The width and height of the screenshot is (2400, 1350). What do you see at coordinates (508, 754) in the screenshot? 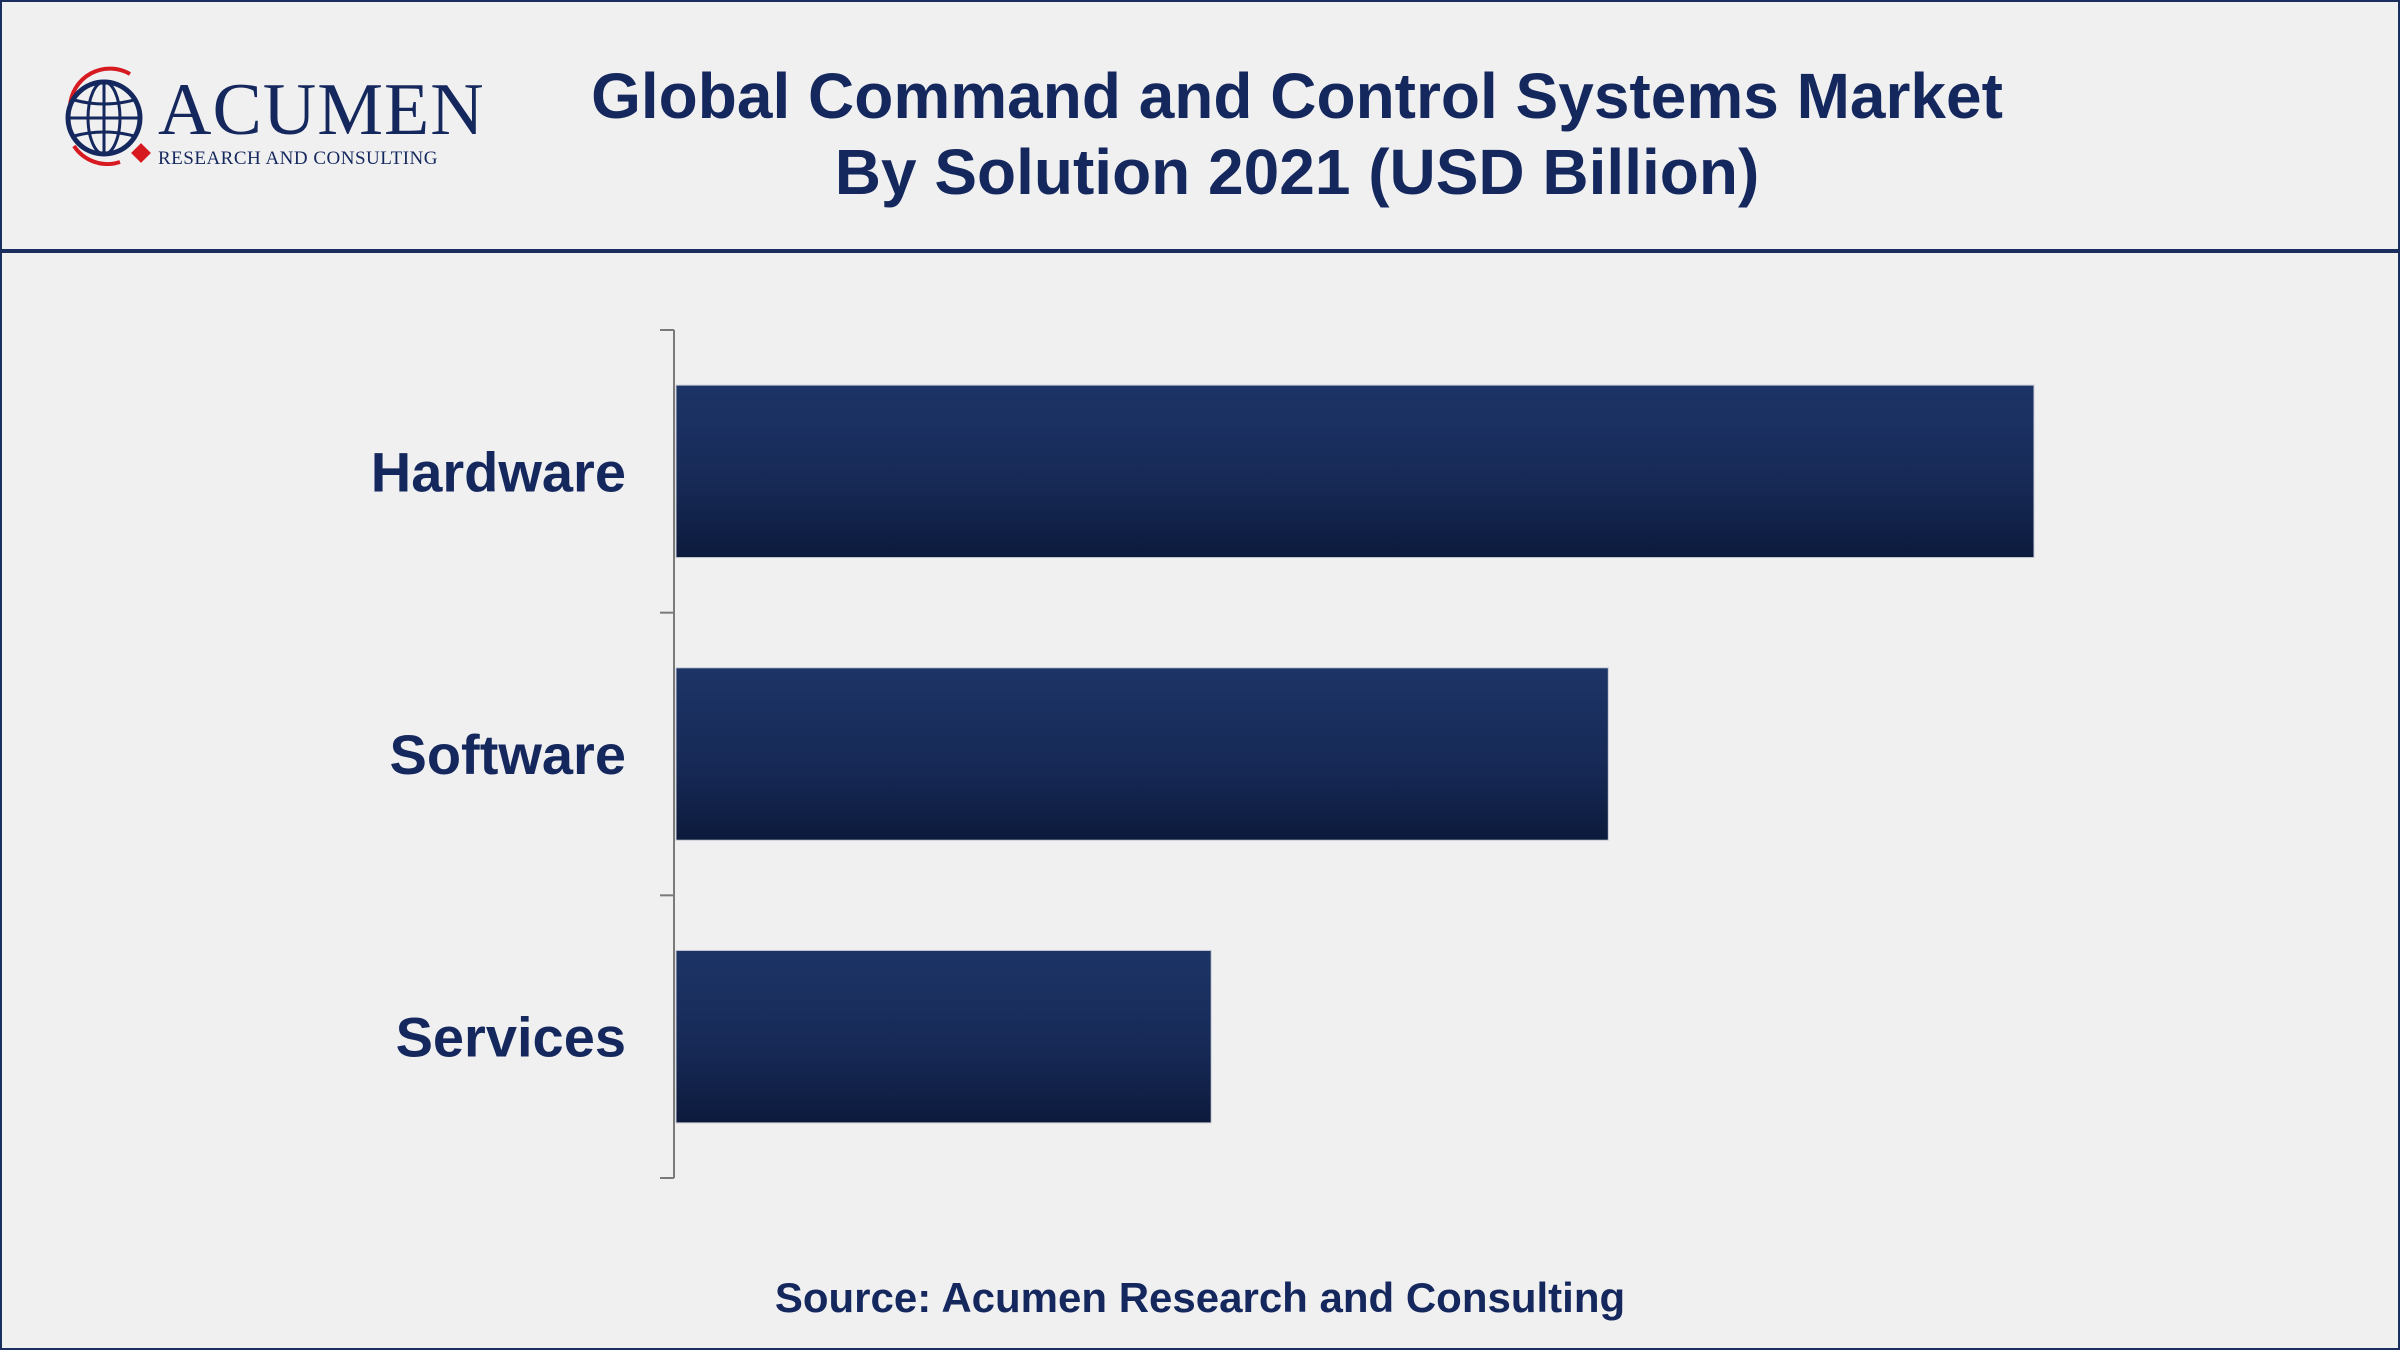
I see `category-label-software: Software` at bounding box center [508, 754].